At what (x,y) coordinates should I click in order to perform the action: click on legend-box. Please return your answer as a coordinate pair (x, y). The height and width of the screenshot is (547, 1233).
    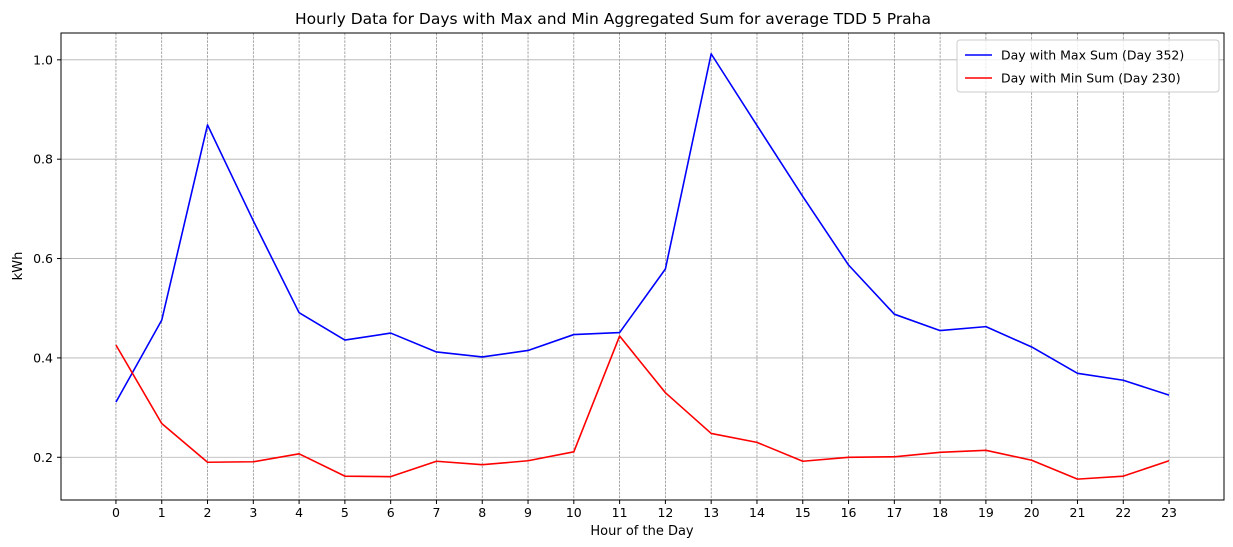
    Looking at the image, I should click on (1088, 66).